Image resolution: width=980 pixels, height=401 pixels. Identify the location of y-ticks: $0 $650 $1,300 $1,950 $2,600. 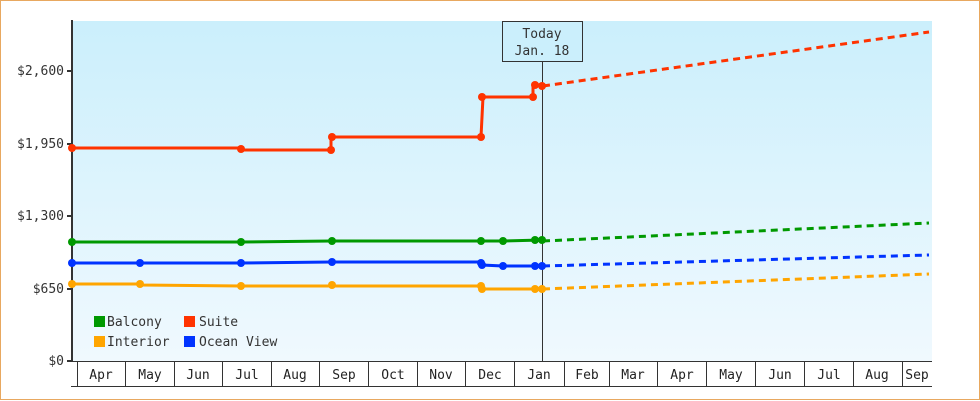
(44, 216).